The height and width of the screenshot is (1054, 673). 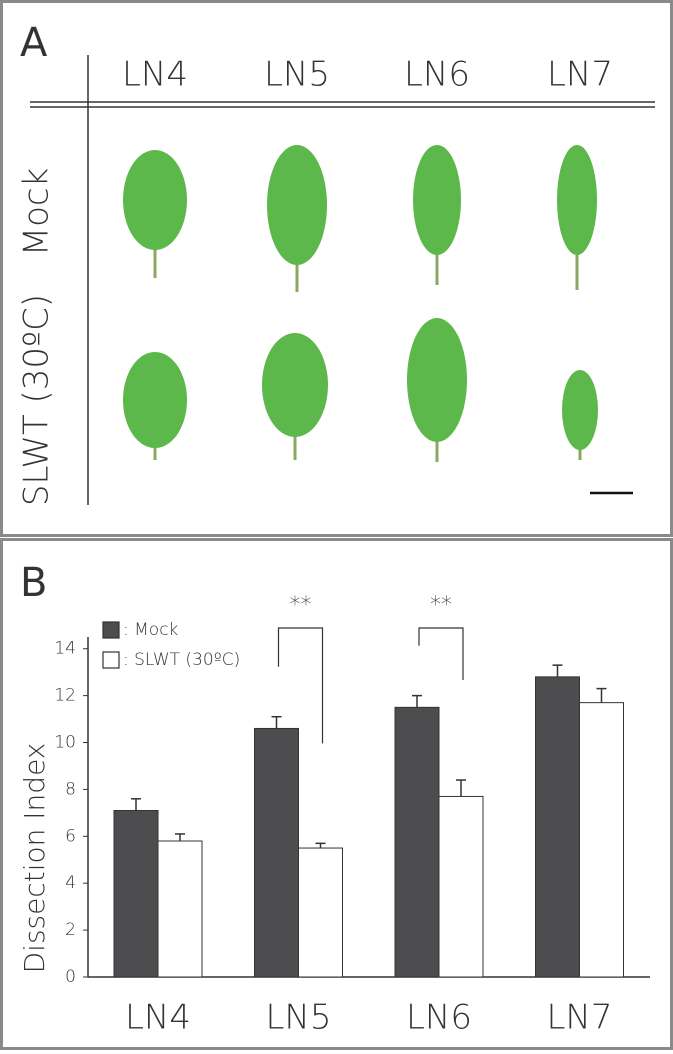 What do you see at coordinates (34, 858) in the screenshot?
I see `y-axis-title: Dissection Index` at bounding box center [34, 858].